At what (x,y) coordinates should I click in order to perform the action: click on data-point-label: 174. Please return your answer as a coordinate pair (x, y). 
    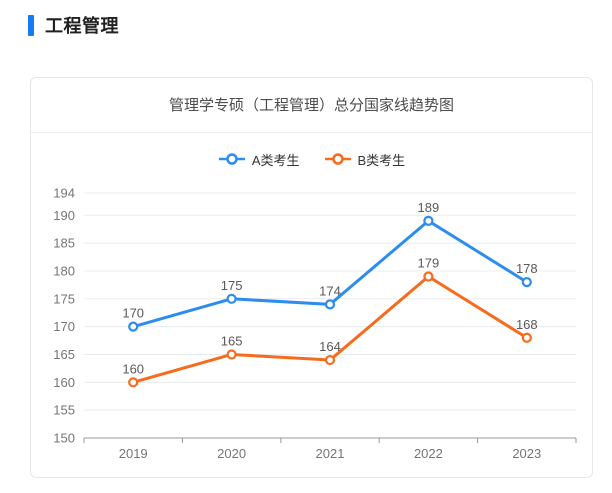
    Looking at the image, I should click on (330, 290).